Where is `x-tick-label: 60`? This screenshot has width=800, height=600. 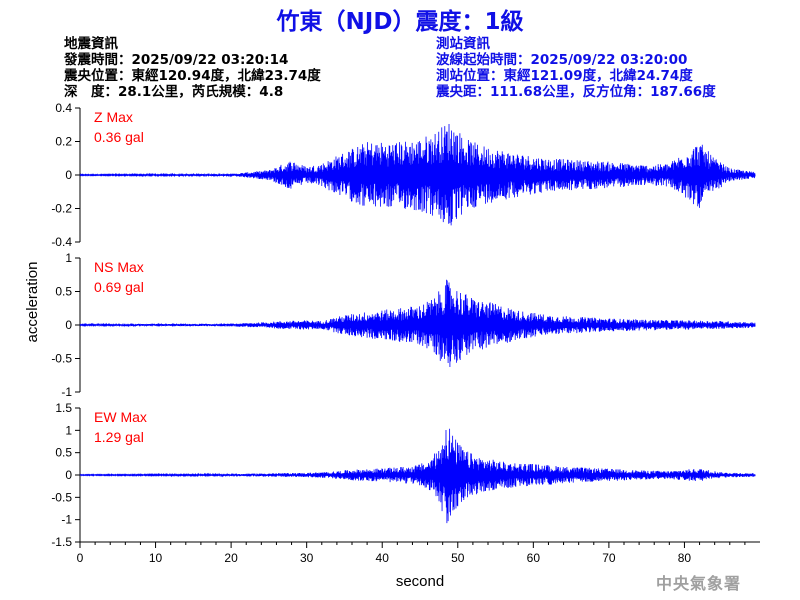
x-tick-label: 60 is located at coordinates (534, 558).